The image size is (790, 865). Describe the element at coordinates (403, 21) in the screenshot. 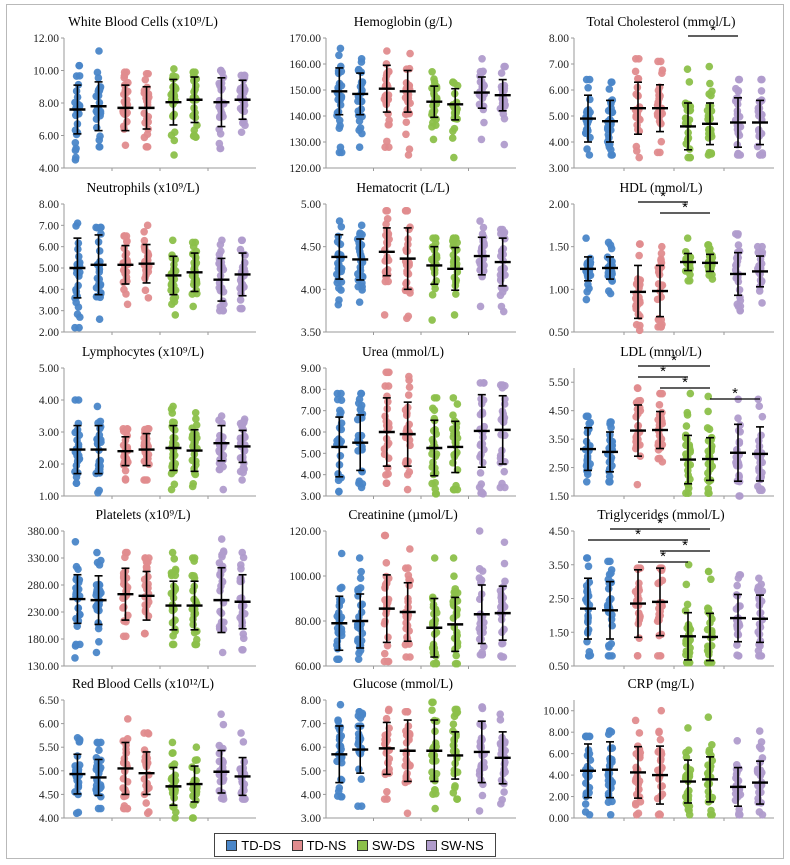

I see `chart-title: Hemoglobin (g/L)` at that location.